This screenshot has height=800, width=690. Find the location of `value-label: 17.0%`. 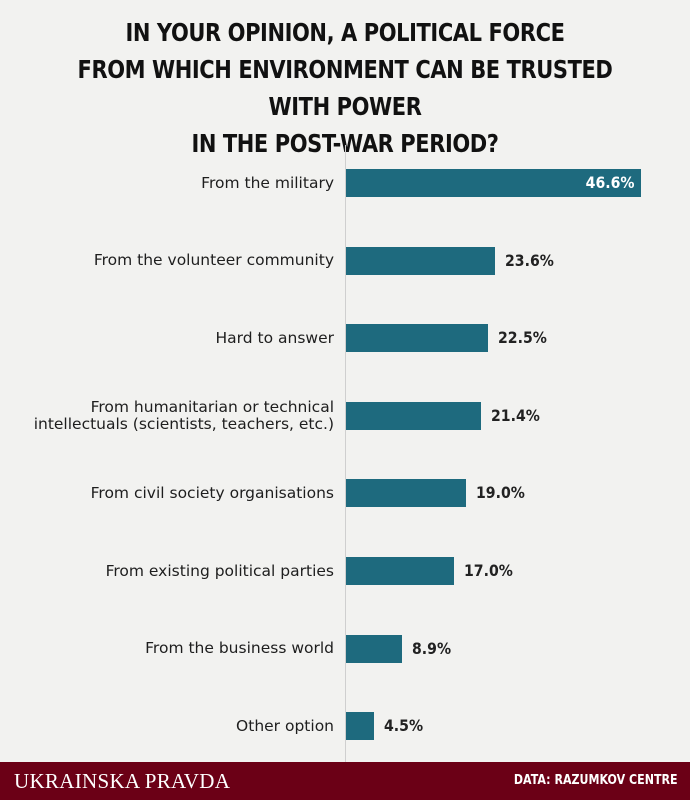

value-label: 17.0% is located at coordinates (488, 570).